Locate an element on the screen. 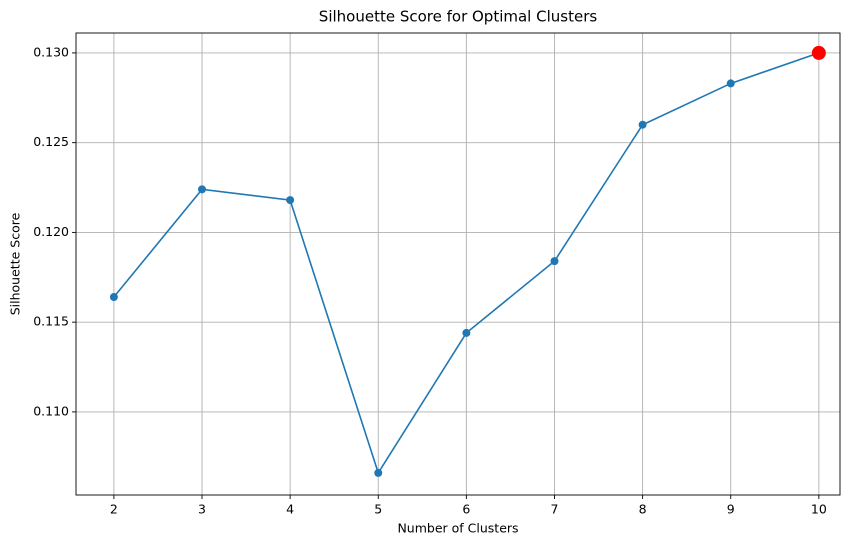 The width and height of the screenshot is (863, 547). chart-title: Silhouette Score for Optimal Clusters is located at coordinates (458, 17).